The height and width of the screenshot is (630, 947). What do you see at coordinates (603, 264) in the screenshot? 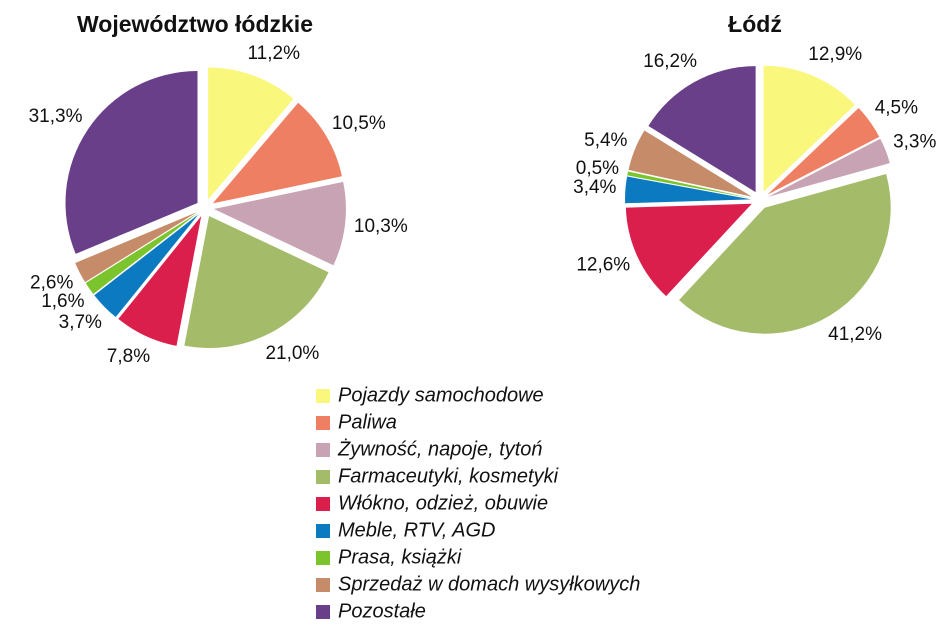
I see `data-label: 12,6%` at bounding box center [603, 264].